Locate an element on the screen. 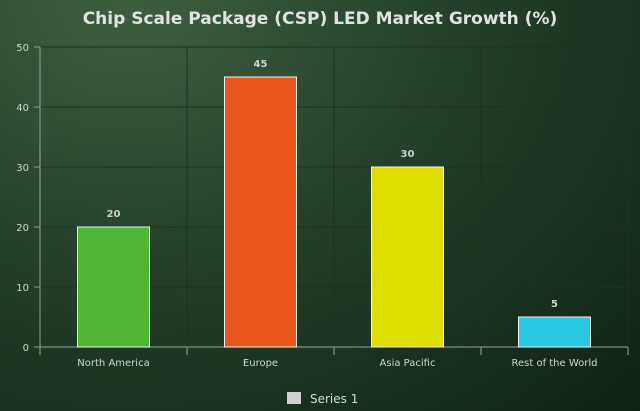  x-tick-label-europe: Europe is located at coordinates (260, 363).